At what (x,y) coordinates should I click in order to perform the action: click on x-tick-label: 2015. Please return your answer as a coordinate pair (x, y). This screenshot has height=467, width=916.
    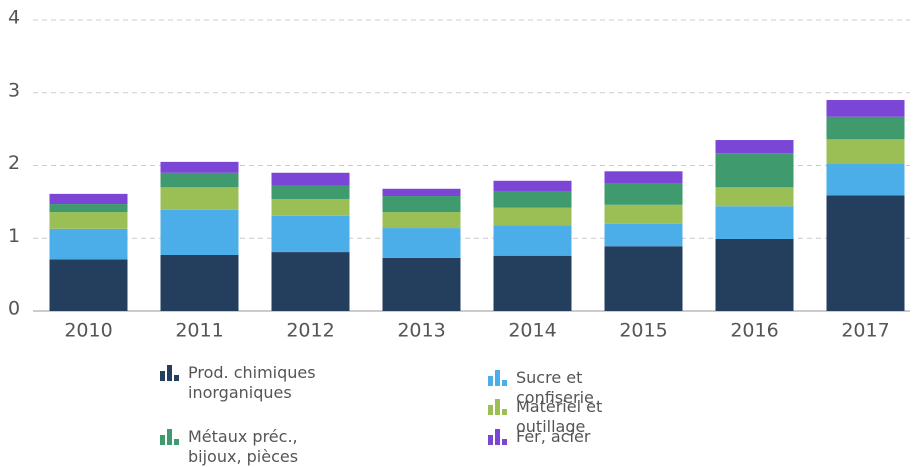
    Looking at the image, I should click on (643, 331).